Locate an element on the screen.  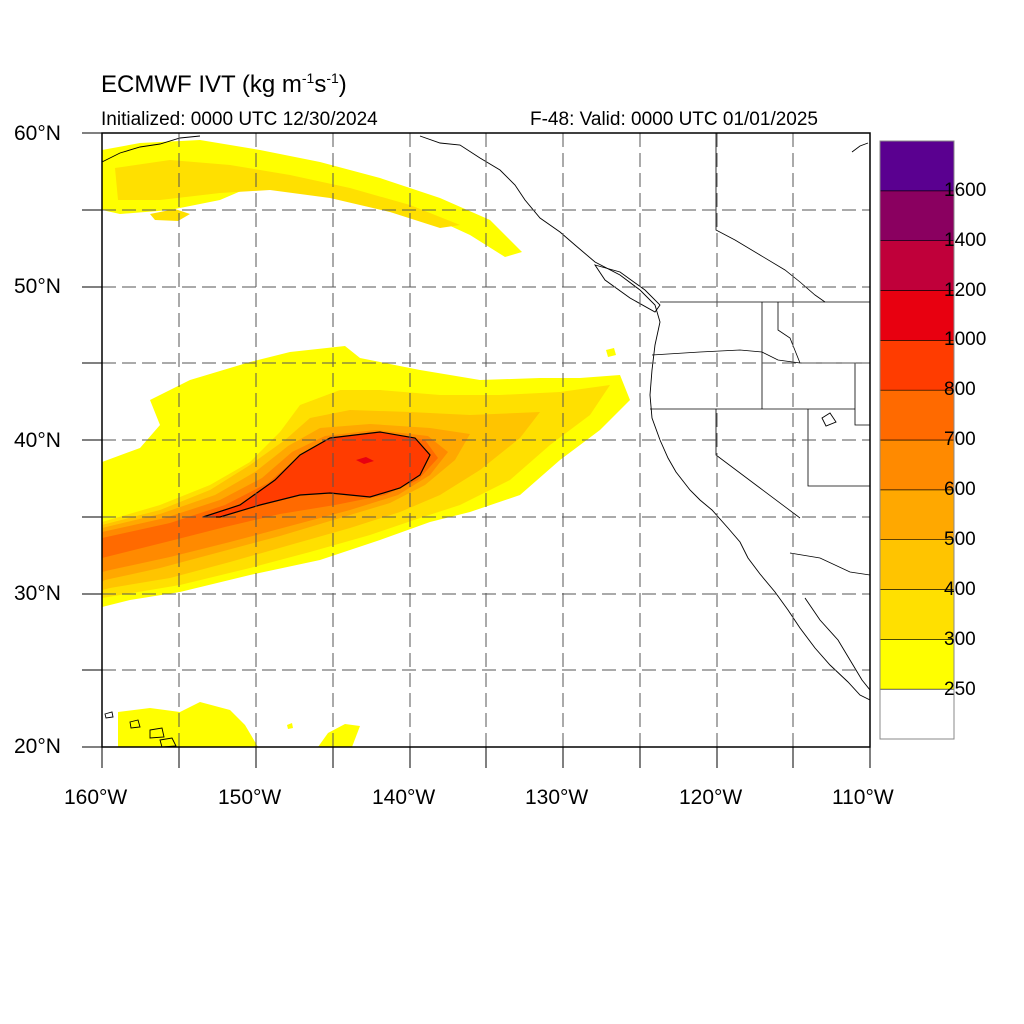
colorbar-label-600: 600 is located at coordinates (960, 489).